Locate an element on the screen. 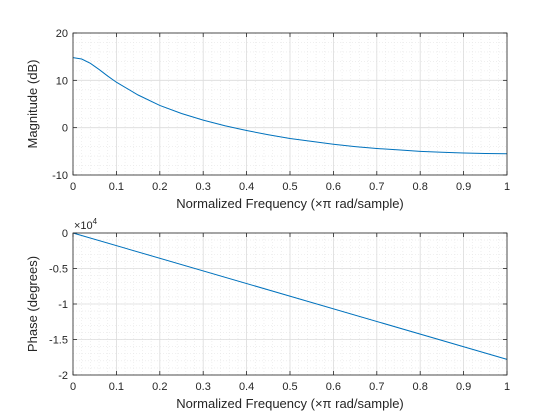  y-tick-label: -1.5 is located at coordinates (58, 341).